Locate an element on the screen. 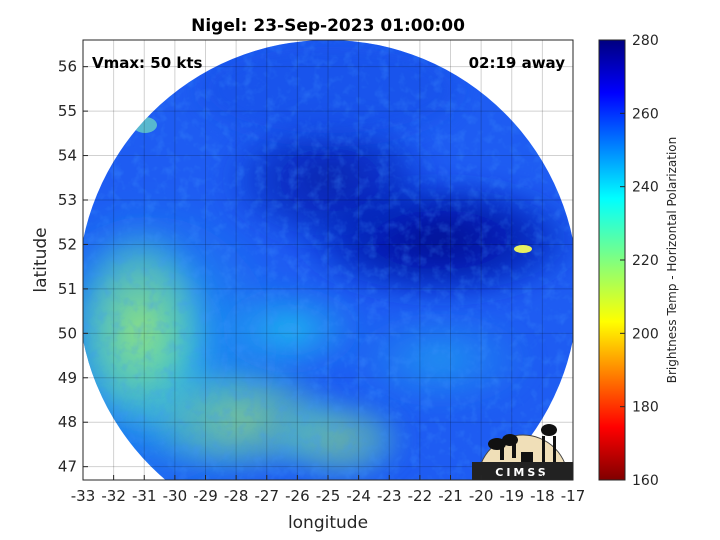  x-tick-label: -31 is located at coordinates (144, 496).